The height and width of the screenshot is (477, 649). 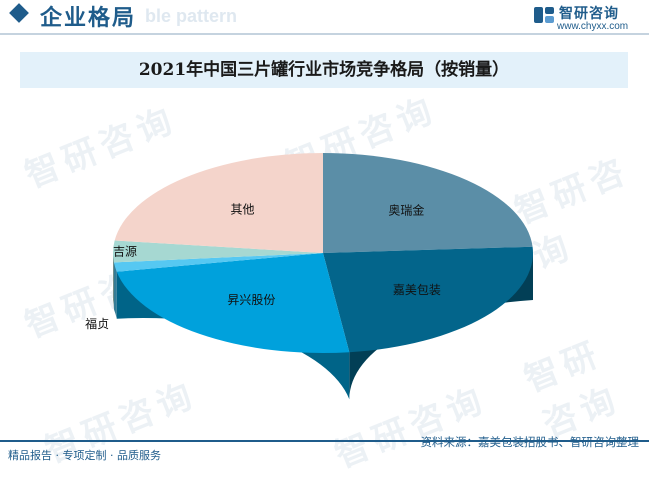 What do you see at coordinates (406, 210) in the screenshot?
I see `slice-label: 奥瑞金` at bounding box center [406, 210].